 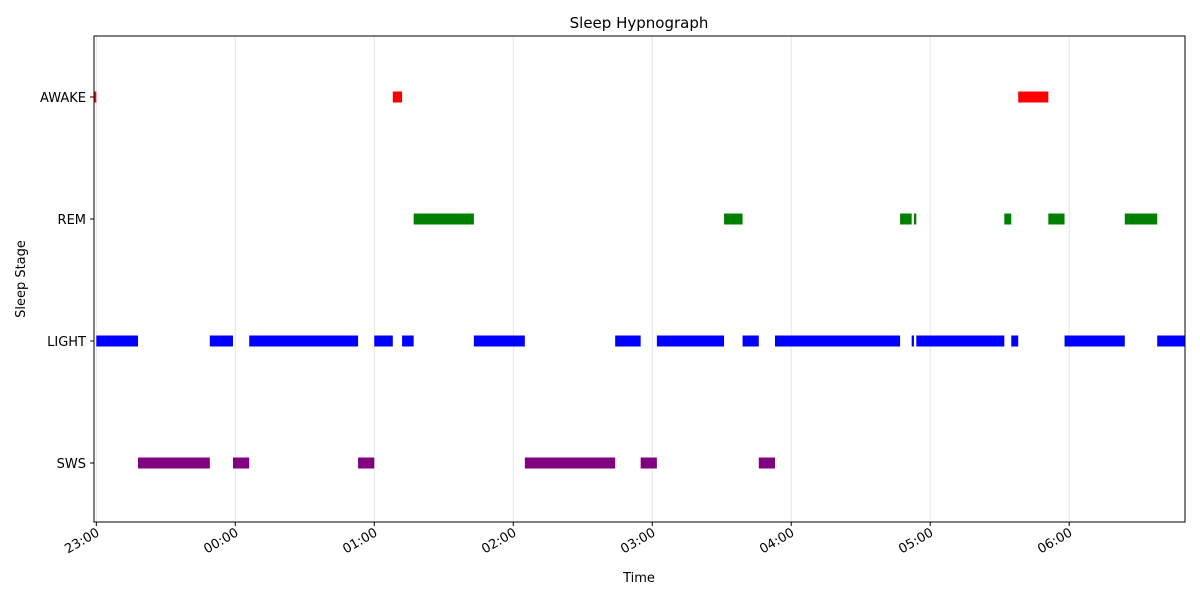 I want to click on y-tick-label: SWS, so click(x=71, y=464).